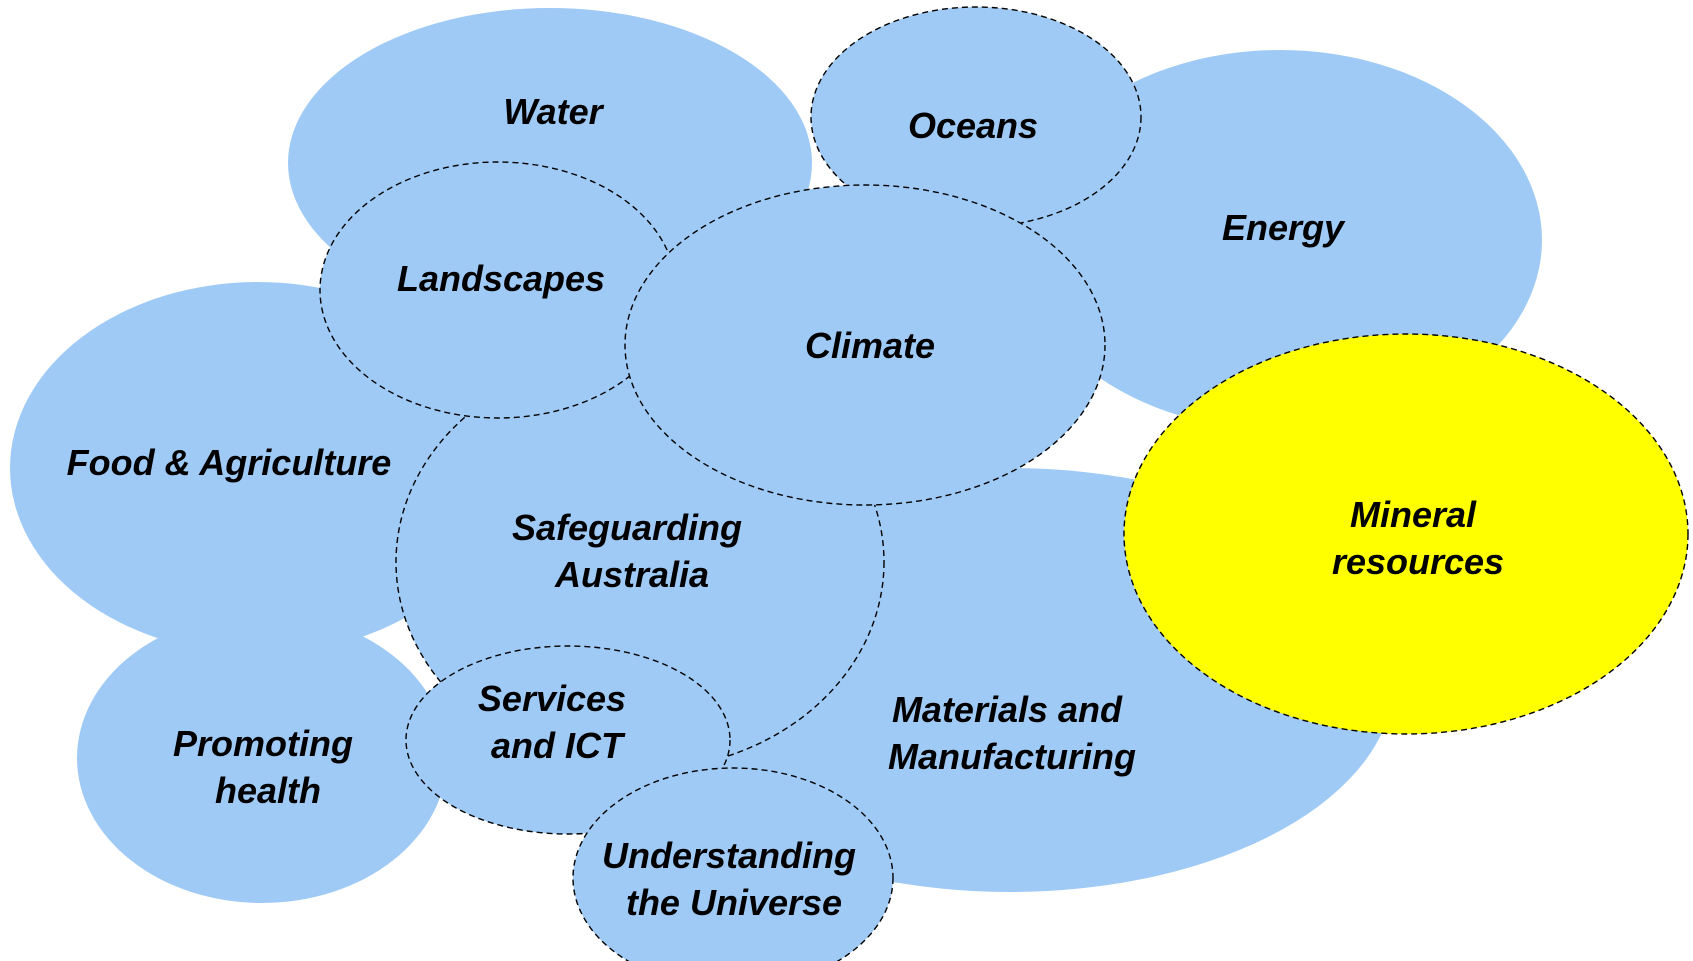  I want to click on oceans-bubble, so click(976, 117).